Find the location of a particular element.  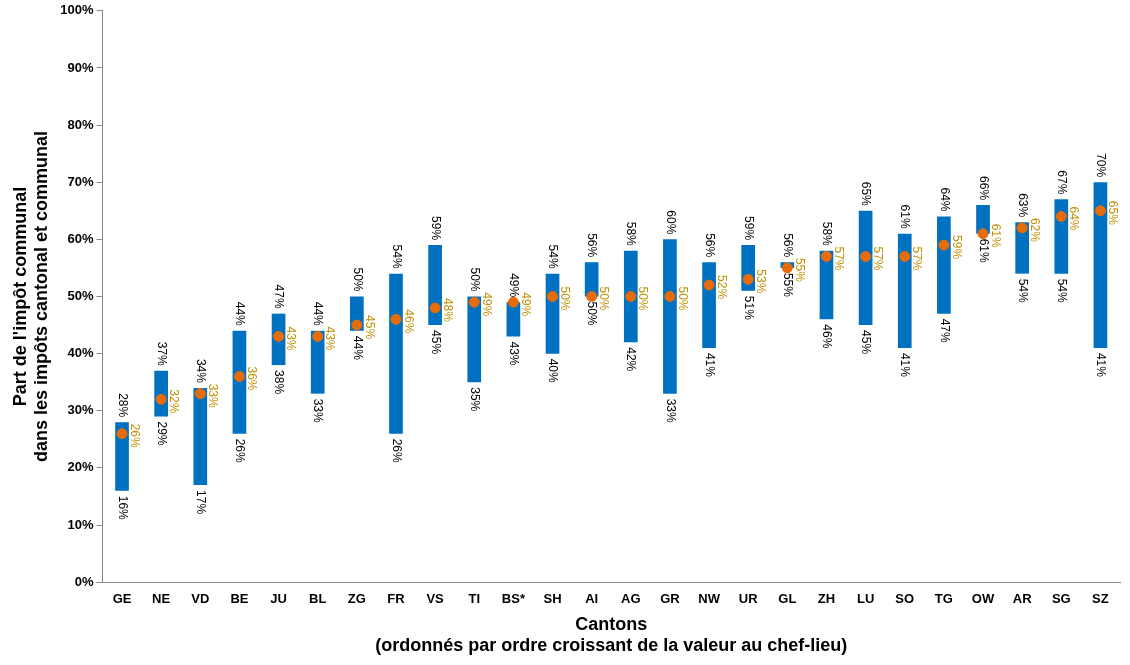

x-tick-label: BL is located at coordinates (318, 598).